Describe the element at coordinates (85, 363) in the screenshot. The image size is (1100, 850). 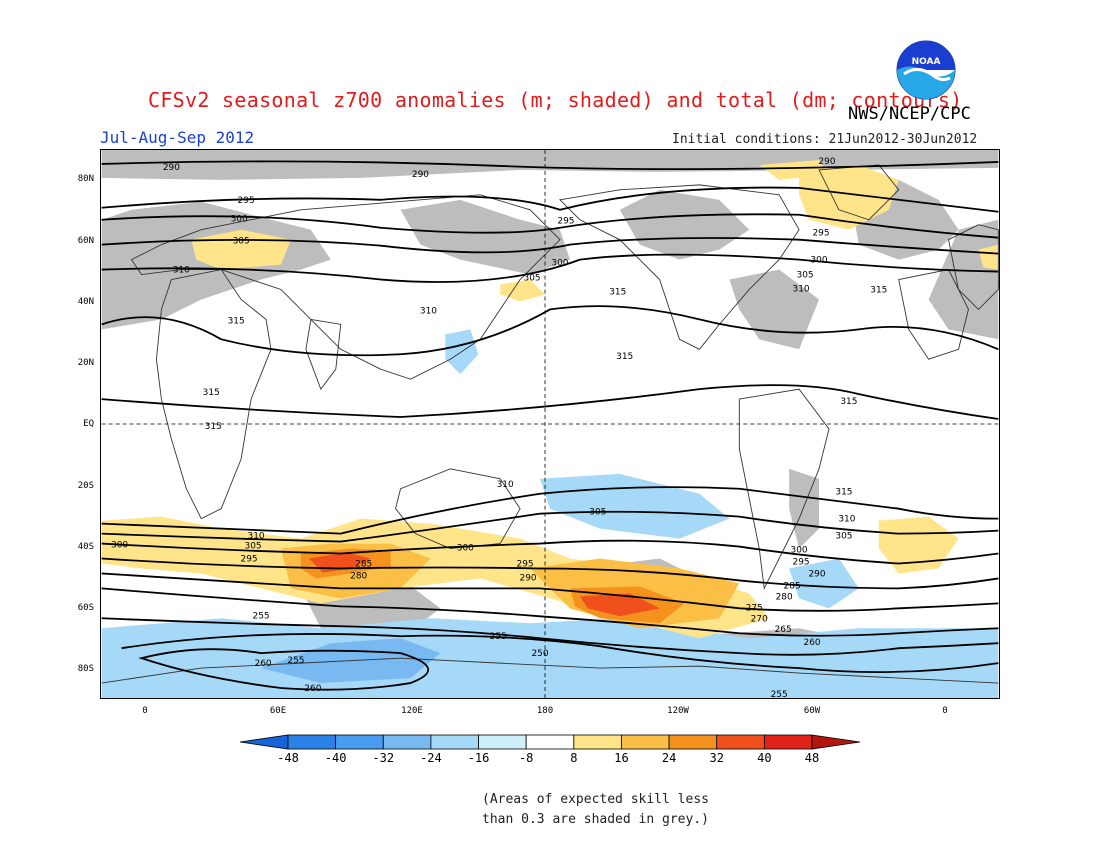
I see `lat-label: 20N` at that location.